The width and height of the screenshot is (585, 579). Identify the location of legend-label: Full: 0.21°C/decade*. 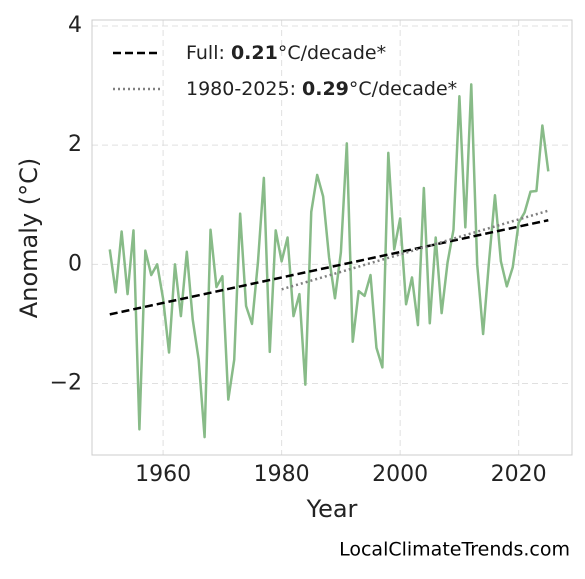
(286, 53).